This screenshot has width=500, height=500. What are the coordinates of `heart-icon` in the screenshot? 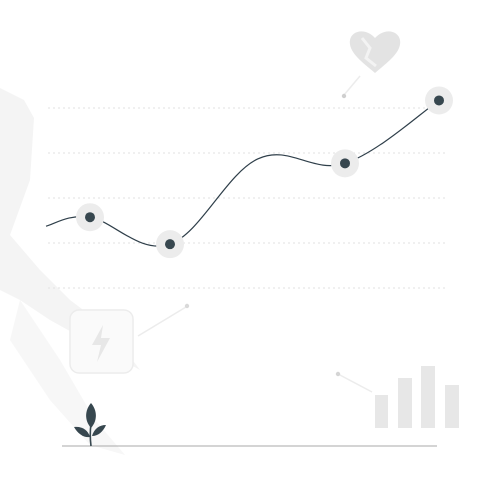 It's located at (371, 65).